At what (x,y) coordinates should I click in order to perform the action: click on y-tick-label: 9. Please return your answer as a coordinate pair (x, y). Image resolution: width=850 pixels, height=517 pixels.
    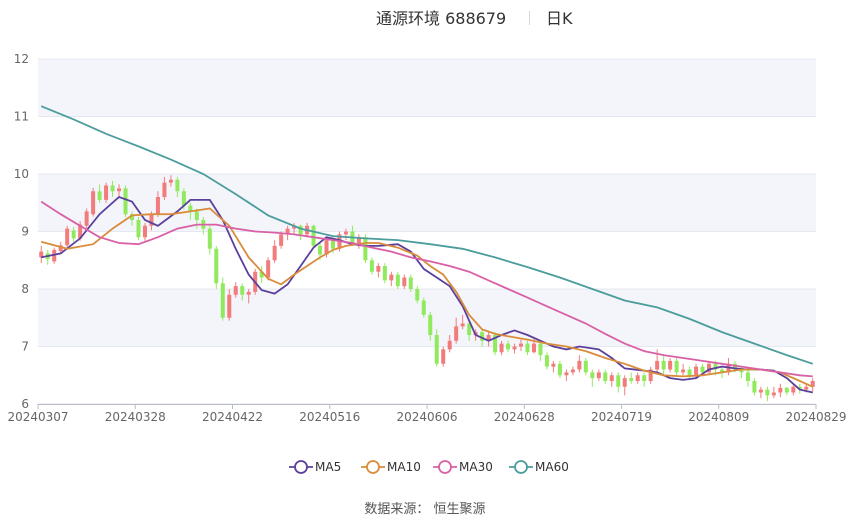
    Looking at the image, I should click on (25, 232).